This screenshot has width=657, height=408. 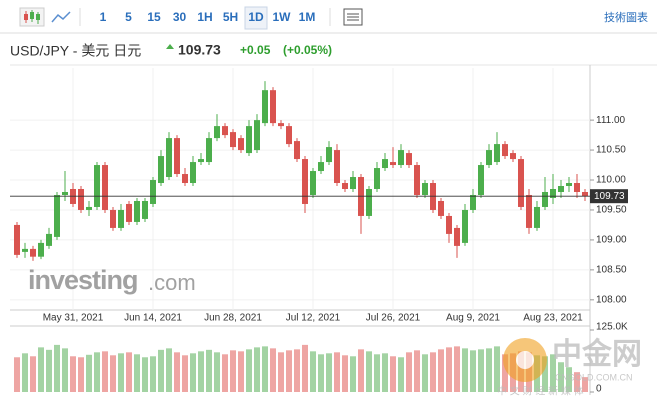 What do you see at coordinates (553, 318) in the screenshot?
I see `x-tick-label: Aug 23, 2021` at bounding box center [553, 318].